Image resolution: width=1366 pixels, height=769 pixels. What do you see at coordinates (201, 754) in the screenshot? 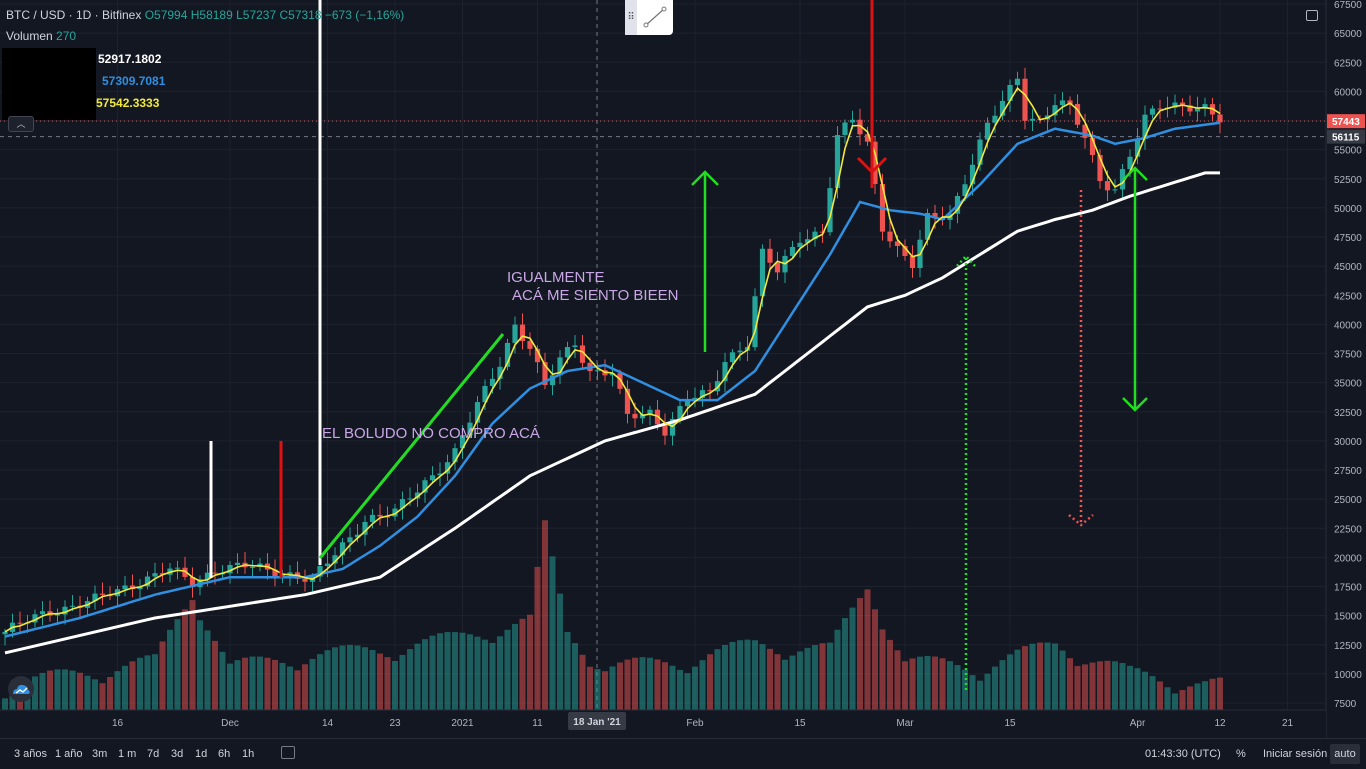
I see `timeframe-6: 1d` at bounding box center [201, 754].